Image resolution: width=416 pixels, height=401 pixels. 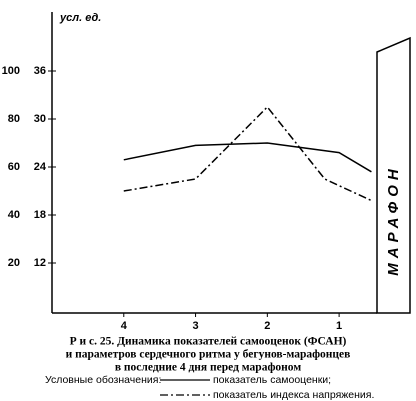 I want to click on y2-tick-label: 30, so click(x=40, y=119).